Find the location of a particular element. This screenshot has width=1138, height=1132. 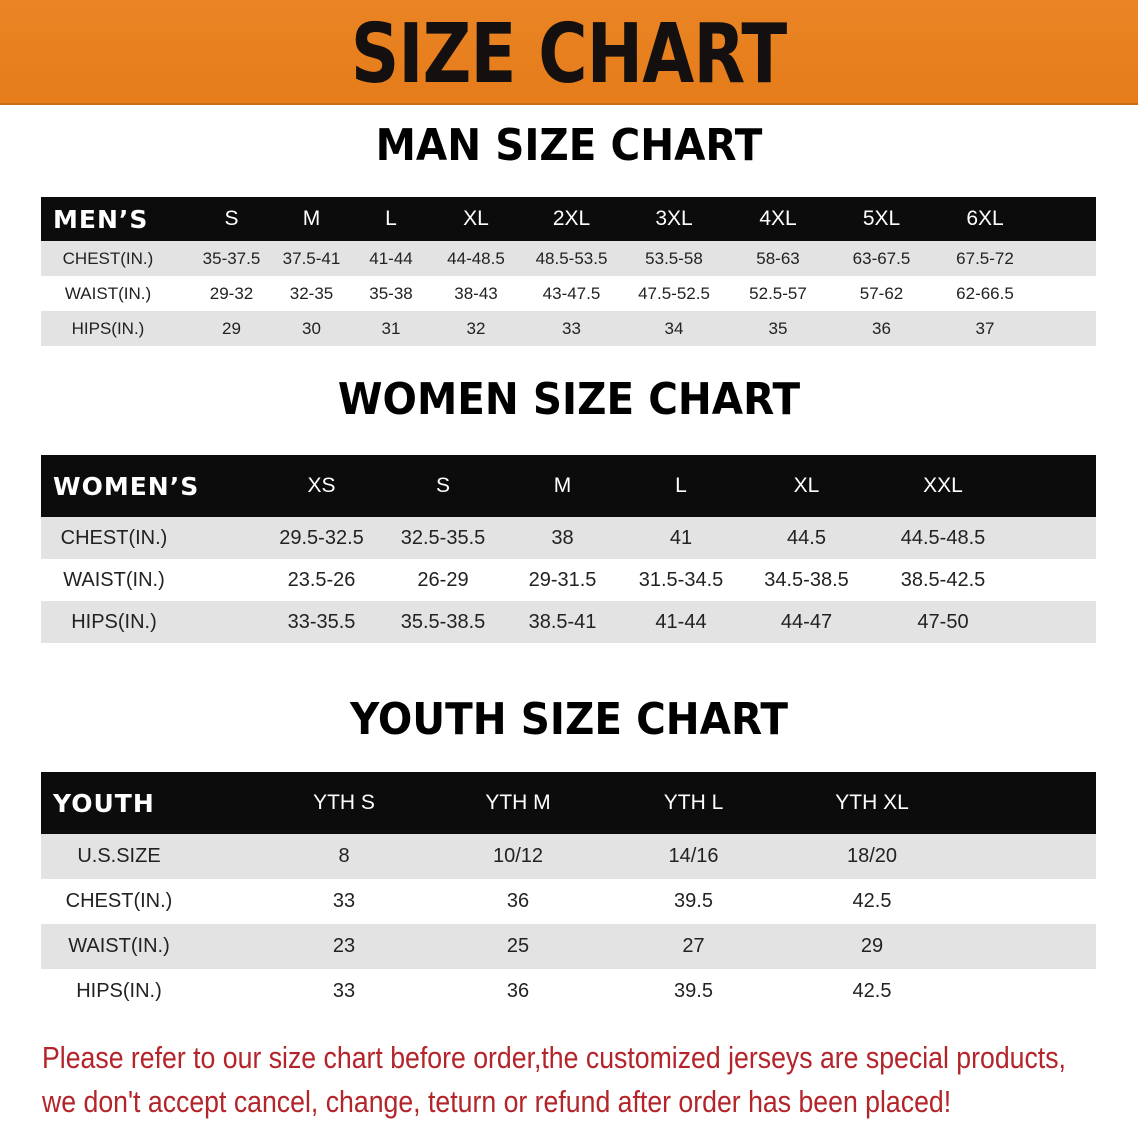

size-chart-banner: SIZE CHART is located at coordinates (569, 52).